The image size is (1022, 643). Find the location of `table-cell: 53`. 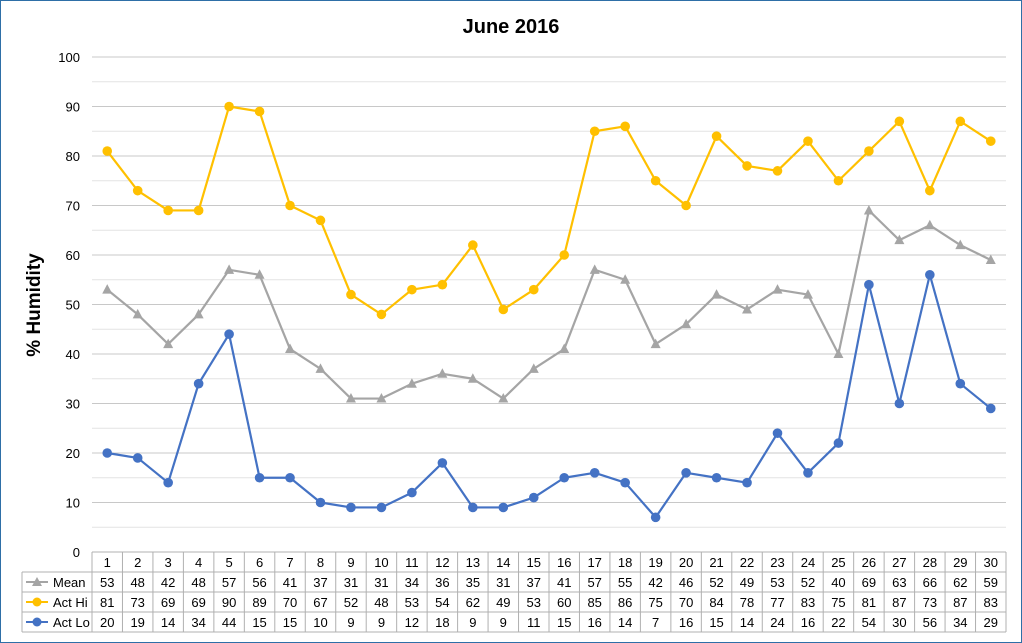

table-cell: 53 is located at coordinates (412, 602).